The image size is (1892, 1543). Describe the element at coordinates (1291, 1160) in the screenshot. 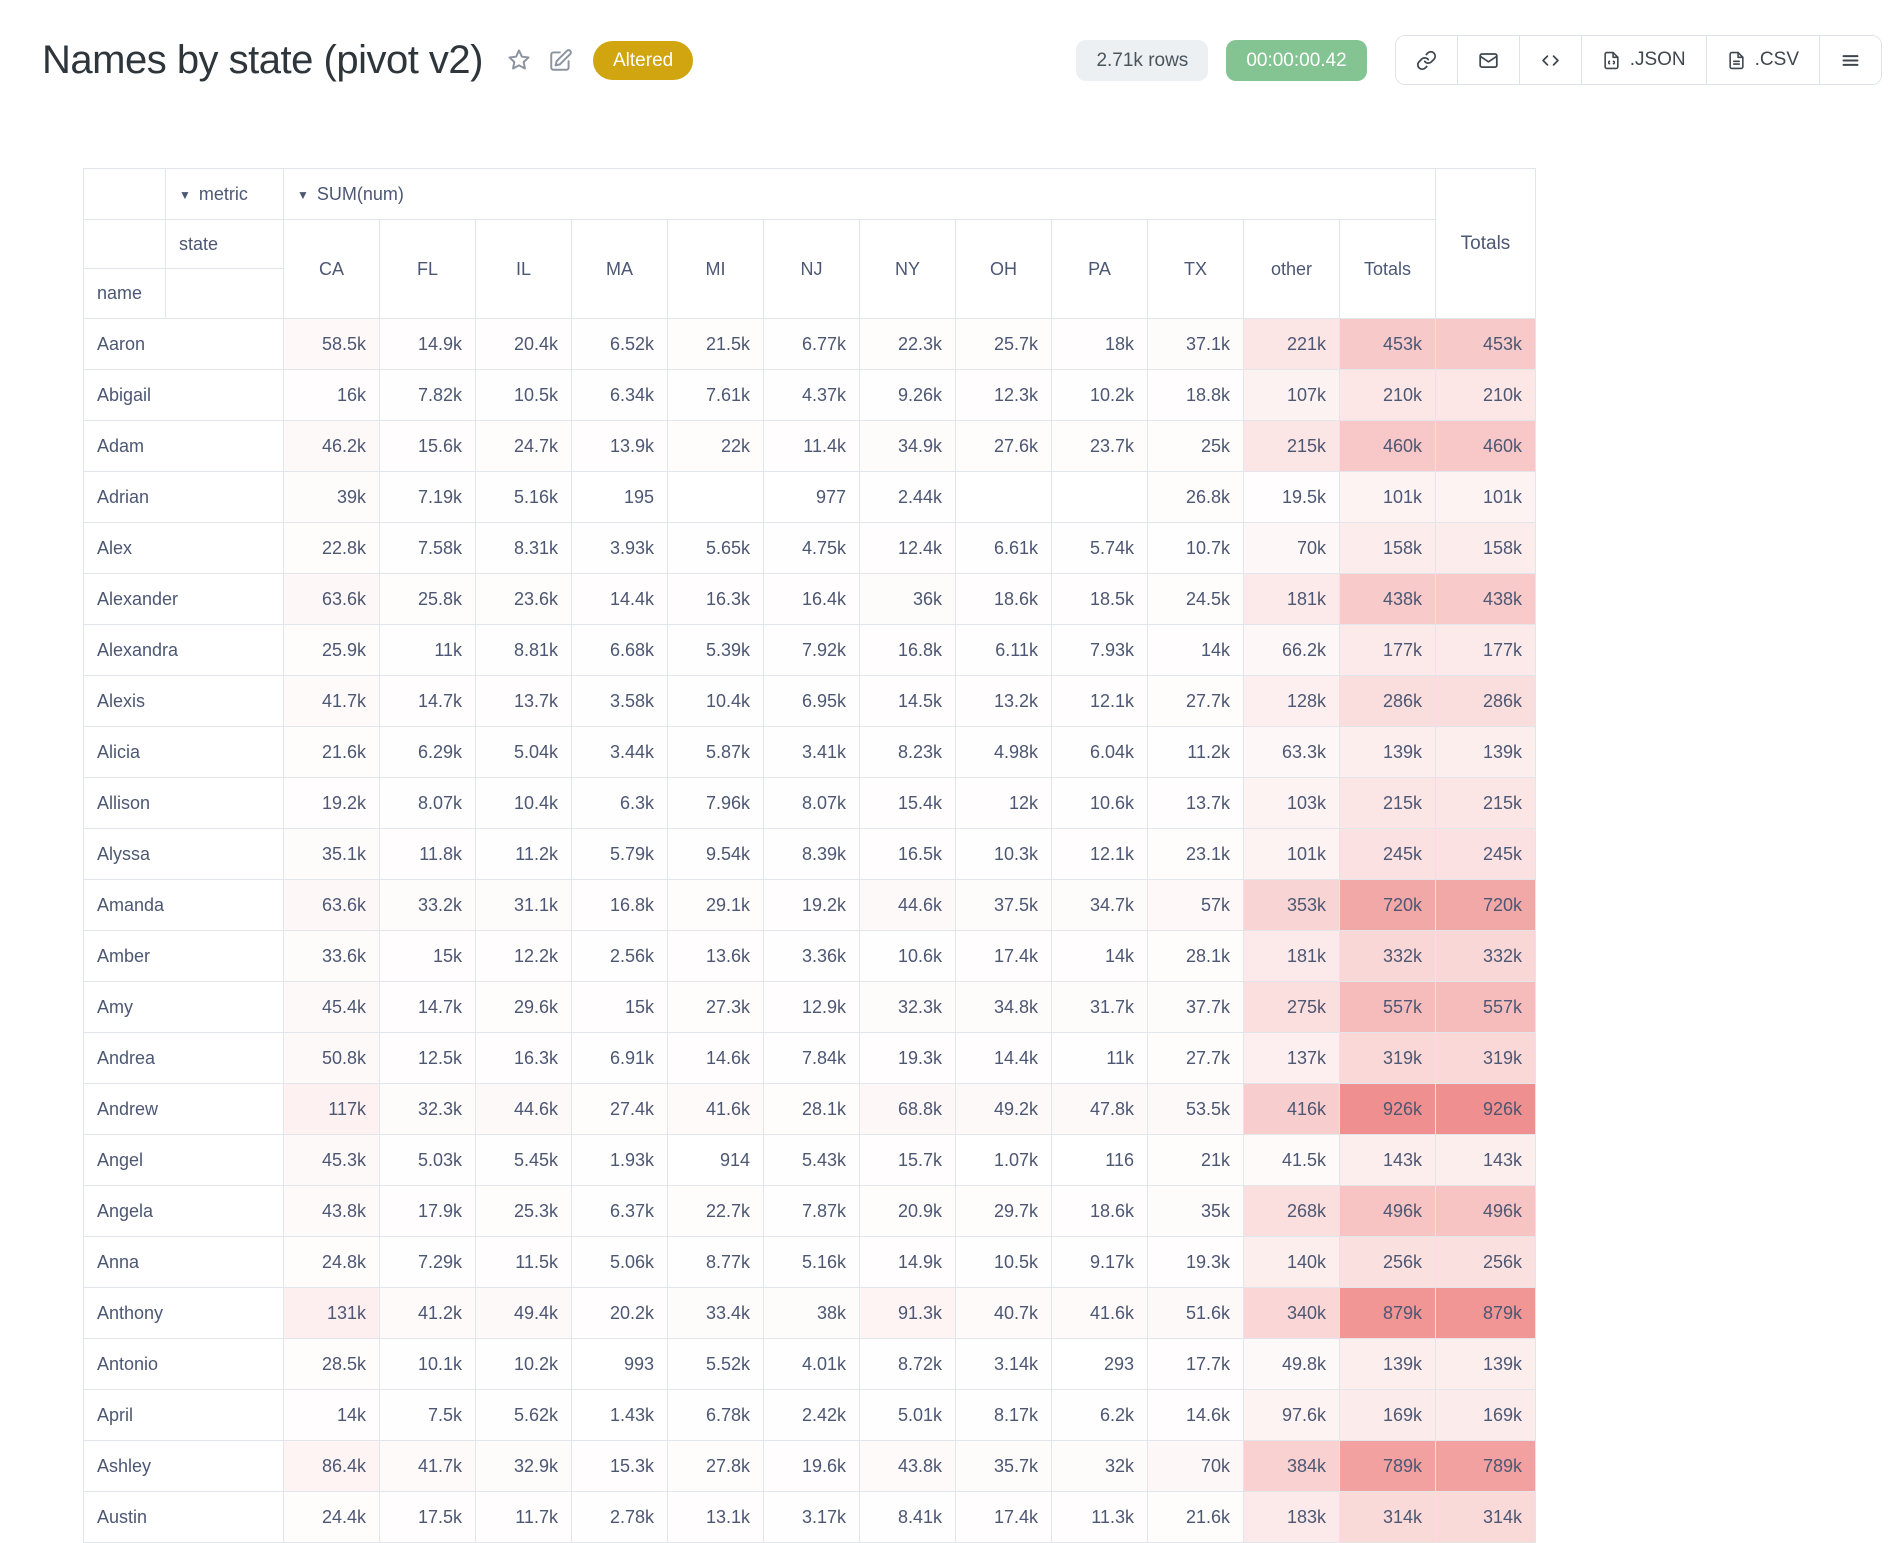

I see `pivot-cell: 41.5k` at that location.